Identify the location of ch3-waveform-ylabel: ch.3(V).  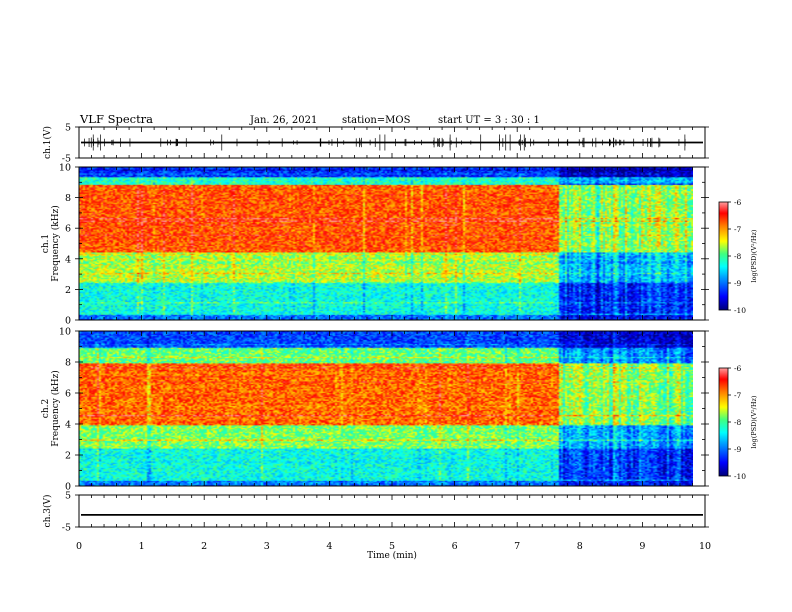
(47, 511).